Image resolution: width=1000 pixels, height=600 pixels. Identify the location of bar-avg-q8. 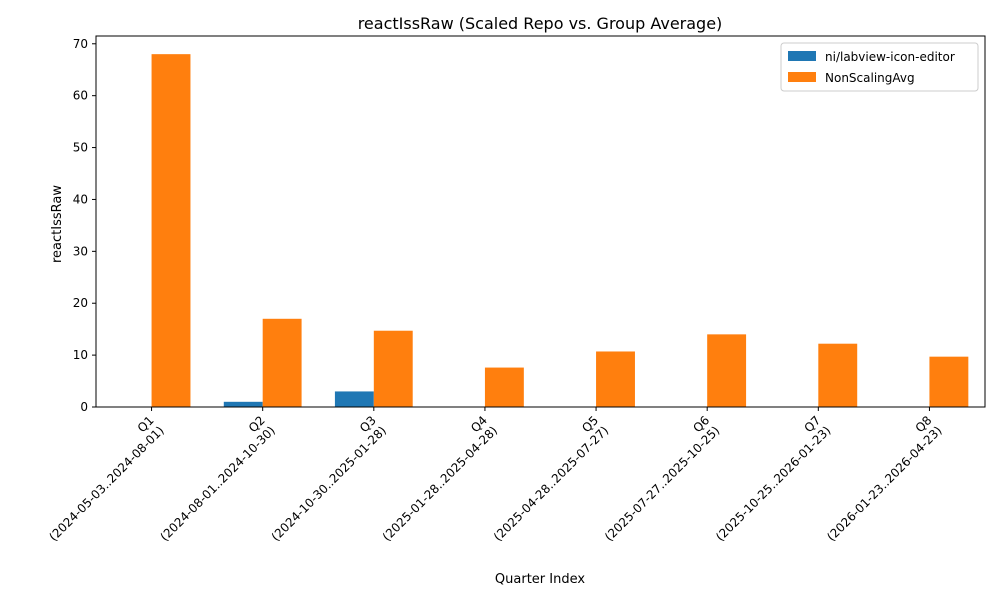
(949, 381).